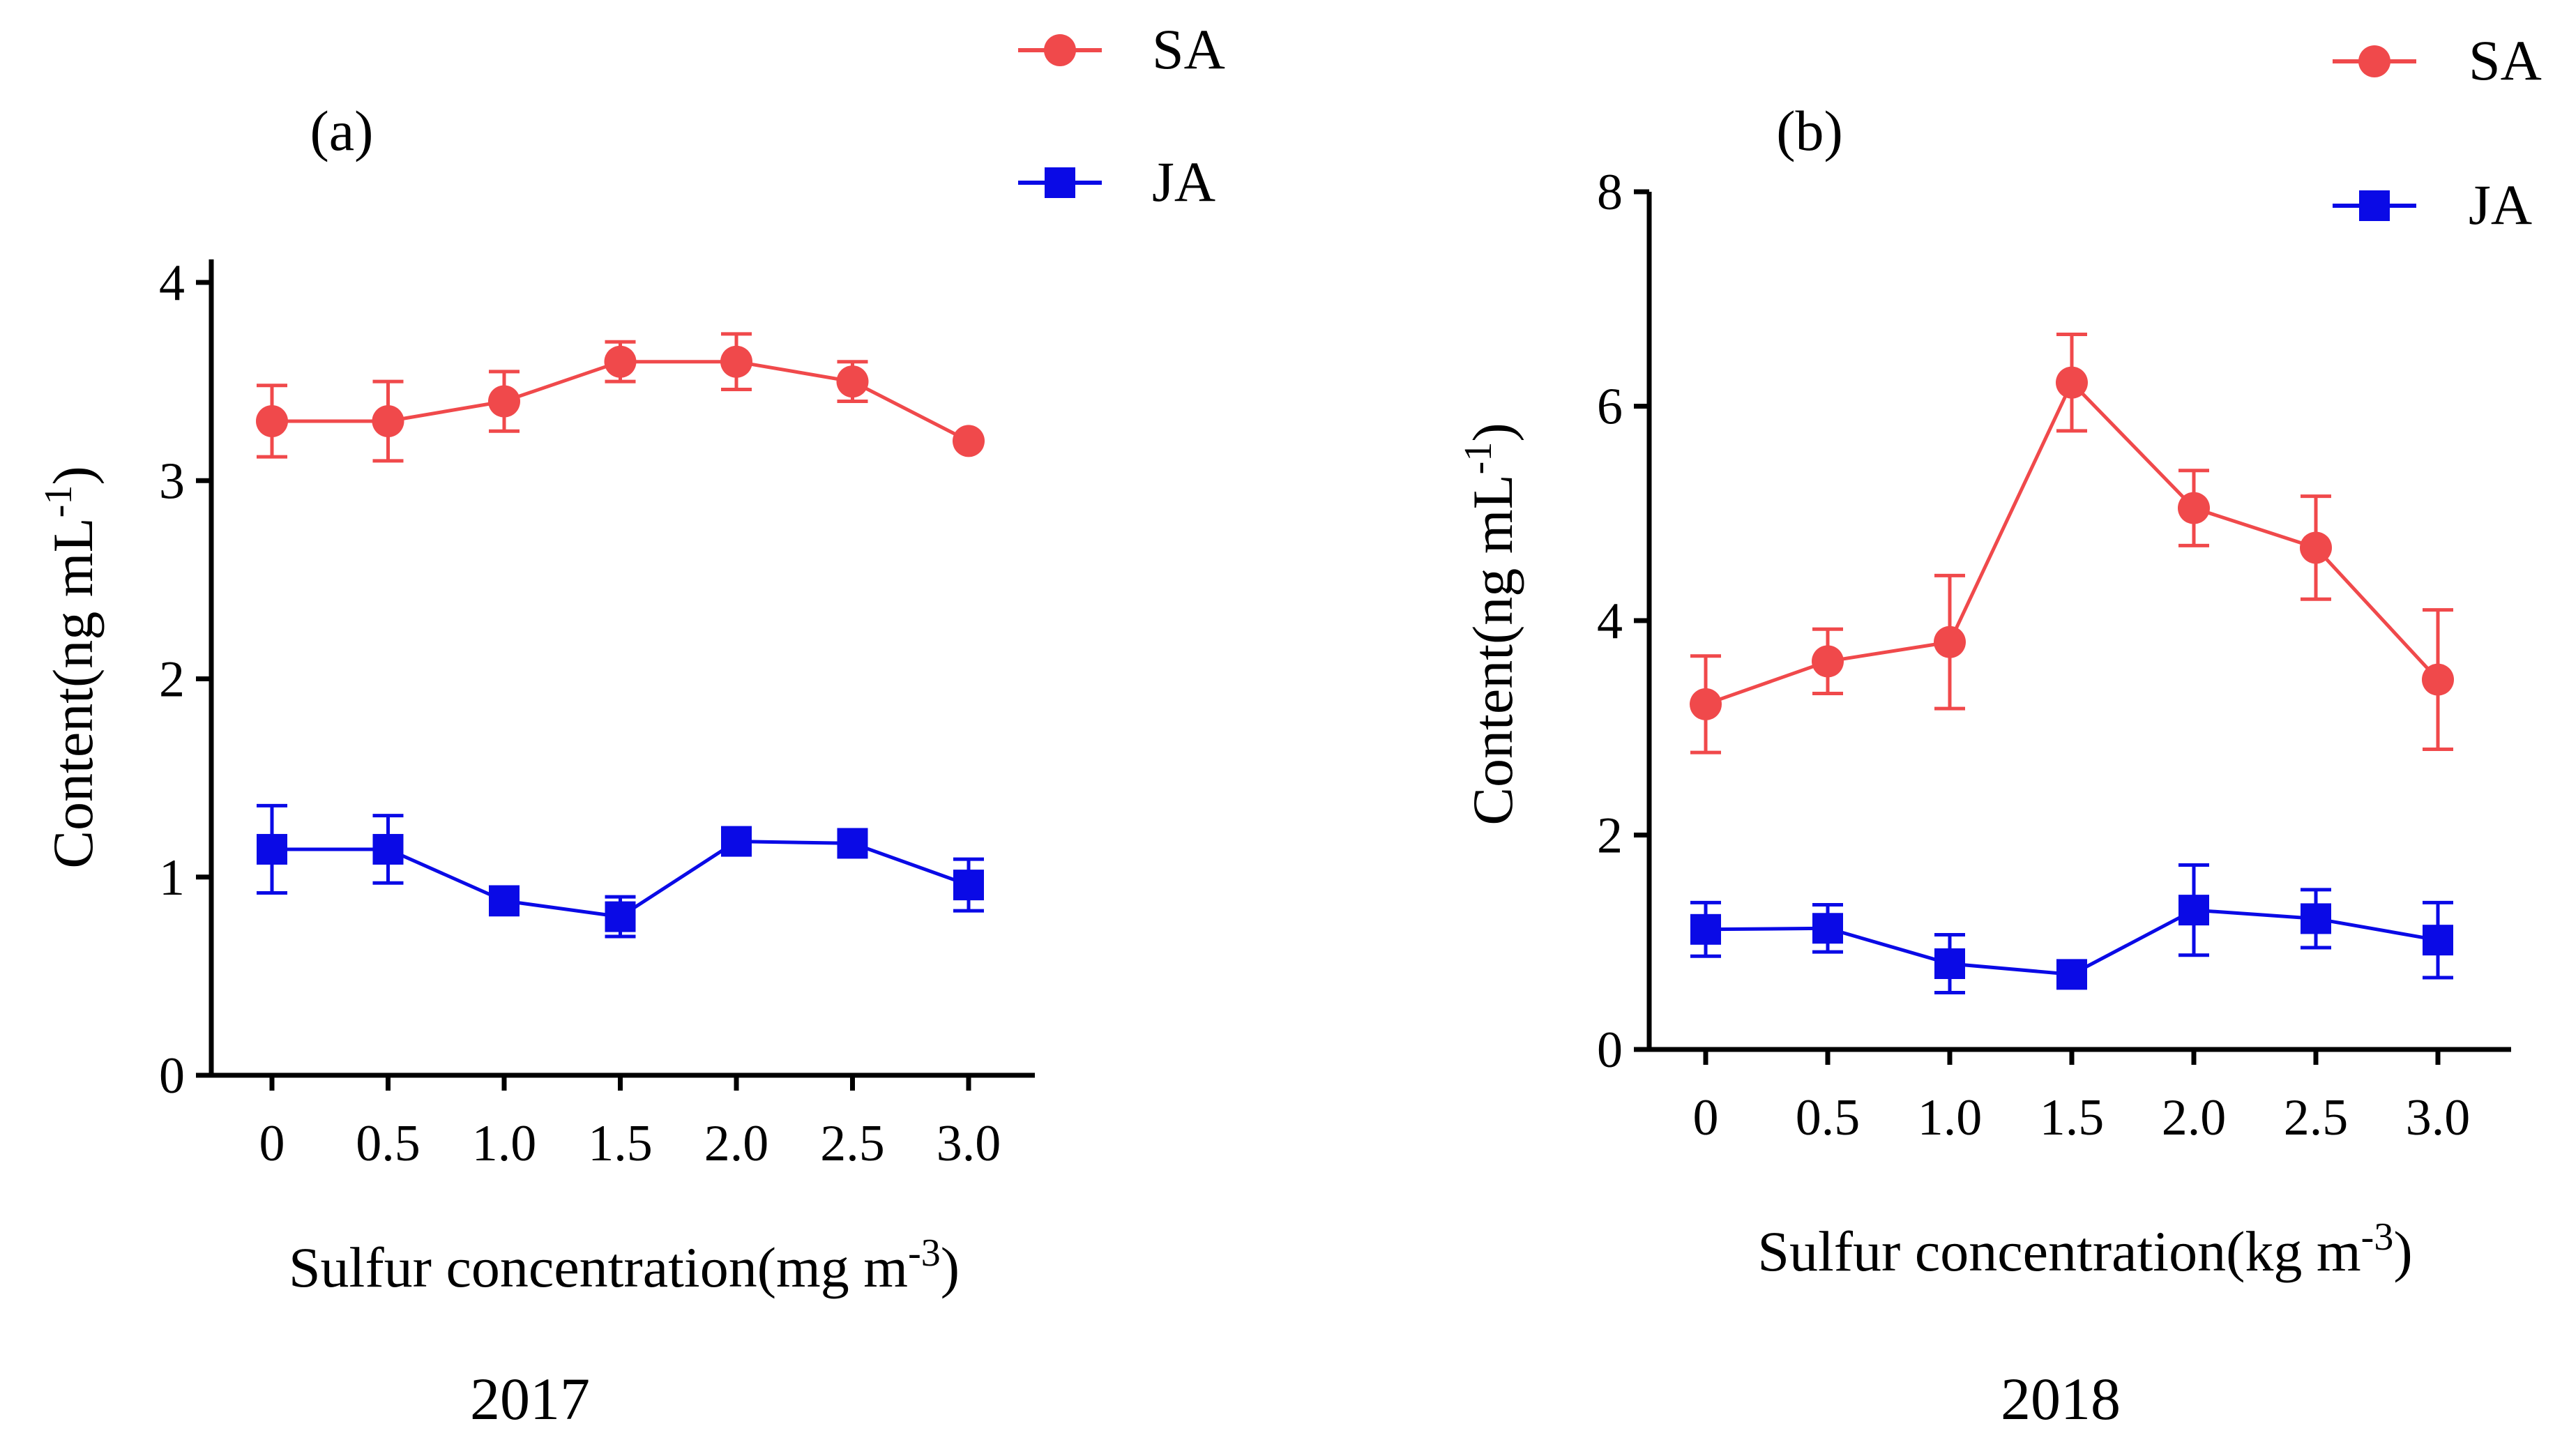  I want to click on y-tick-label-b: 4, so click(1610, 621).